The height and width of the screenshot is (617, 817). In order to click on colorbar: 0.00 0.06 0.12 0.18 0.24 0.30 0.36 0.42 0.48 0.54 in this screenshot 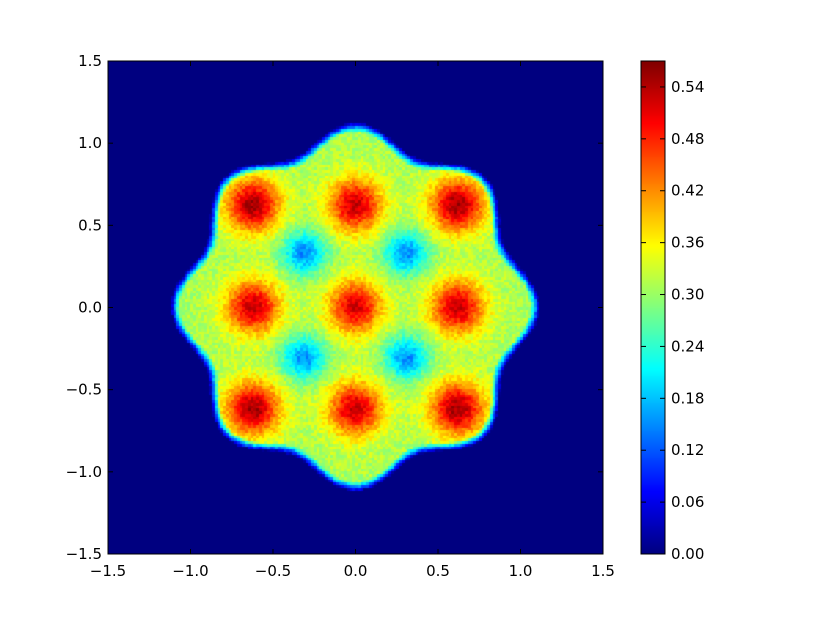, I will do `click(672, 311)`.